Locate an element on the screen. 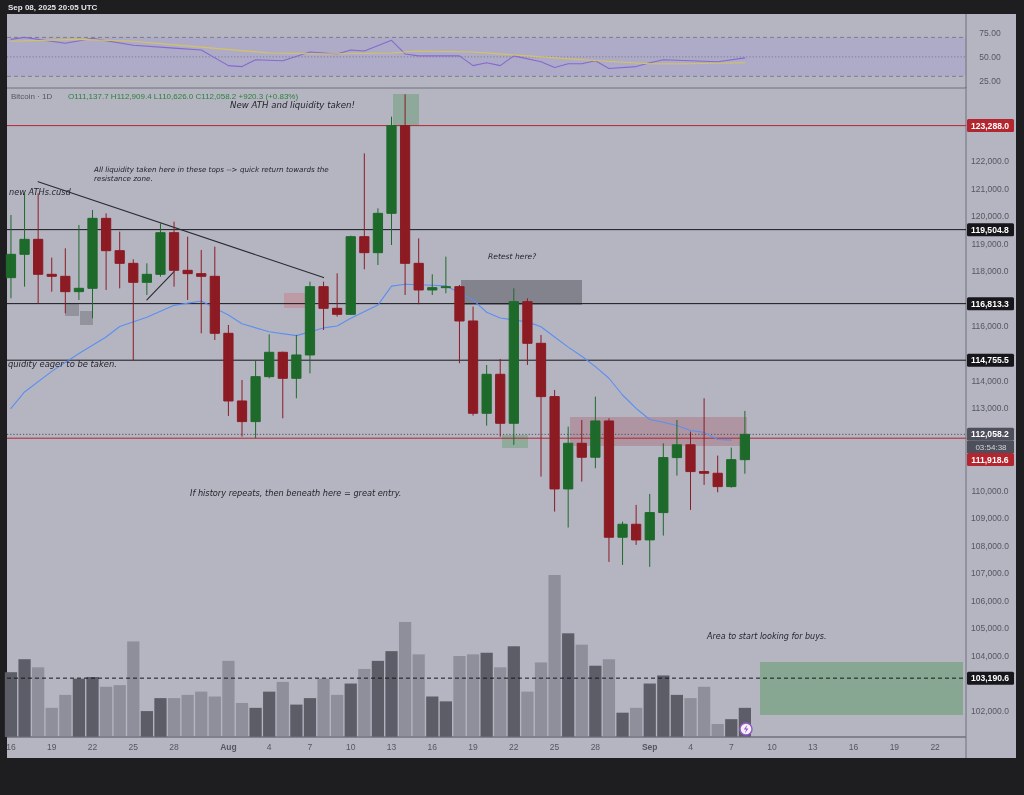 The width and height of the screenshot is (1024, 795). ref-line-label: 119,504.8 is located at coordinates (990, 229).